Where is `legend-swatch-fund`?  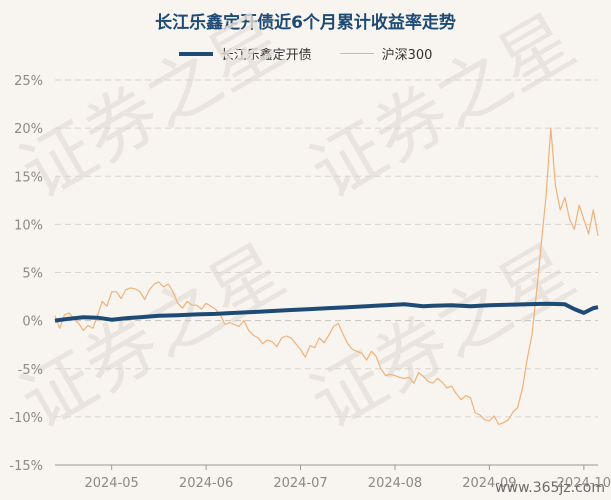
legend-swatch-fund is located at coordinates (195, 53).